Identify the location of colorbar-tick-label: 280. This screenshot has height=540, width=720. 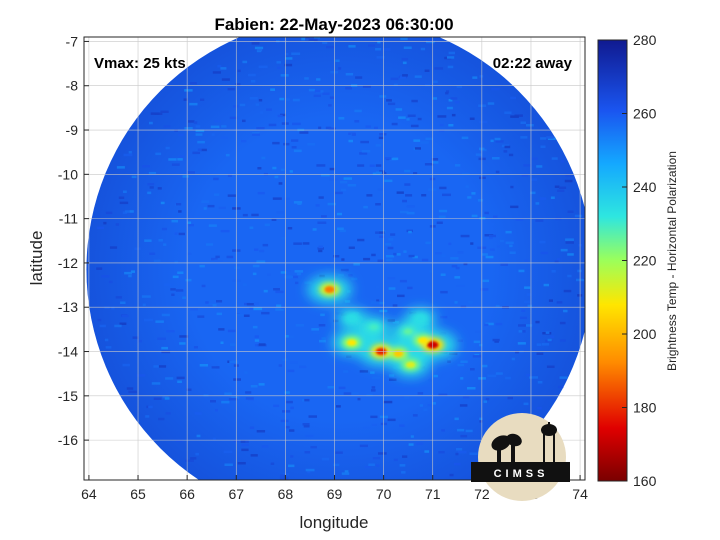
(645, 40).